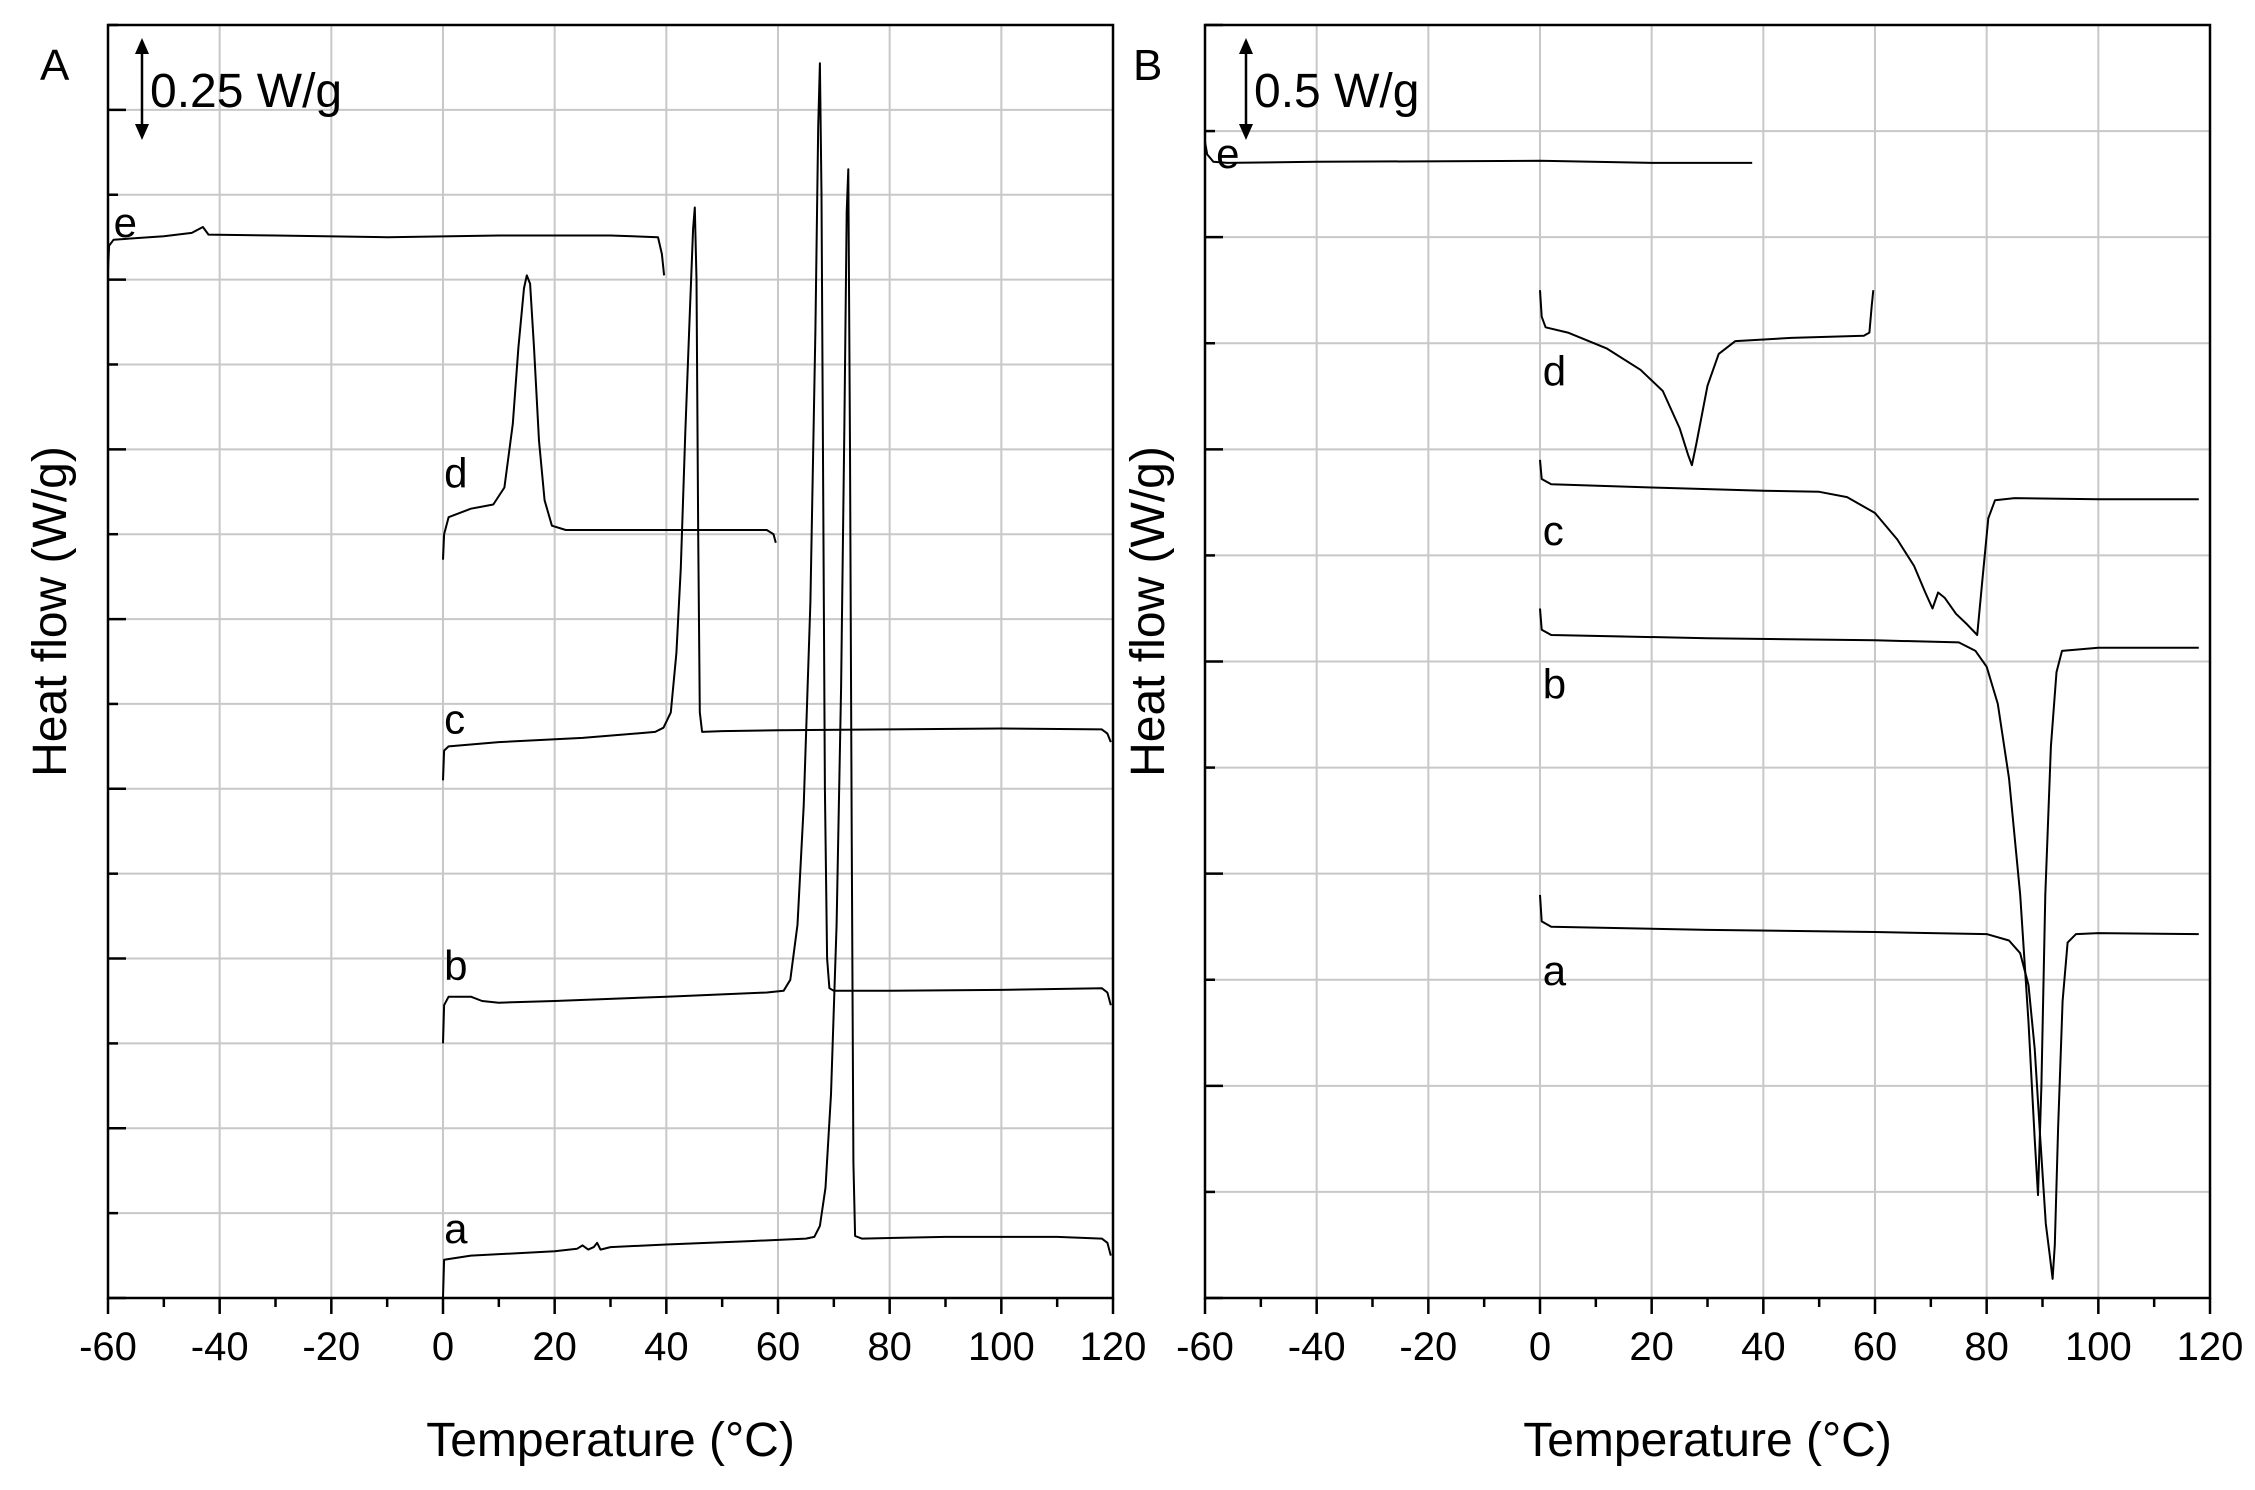 The image size is (2255, 1490). Describe the element at coordinates (889, 1347) in the screenshot. I see `panel-a-x-tick-label: 80` at that location.